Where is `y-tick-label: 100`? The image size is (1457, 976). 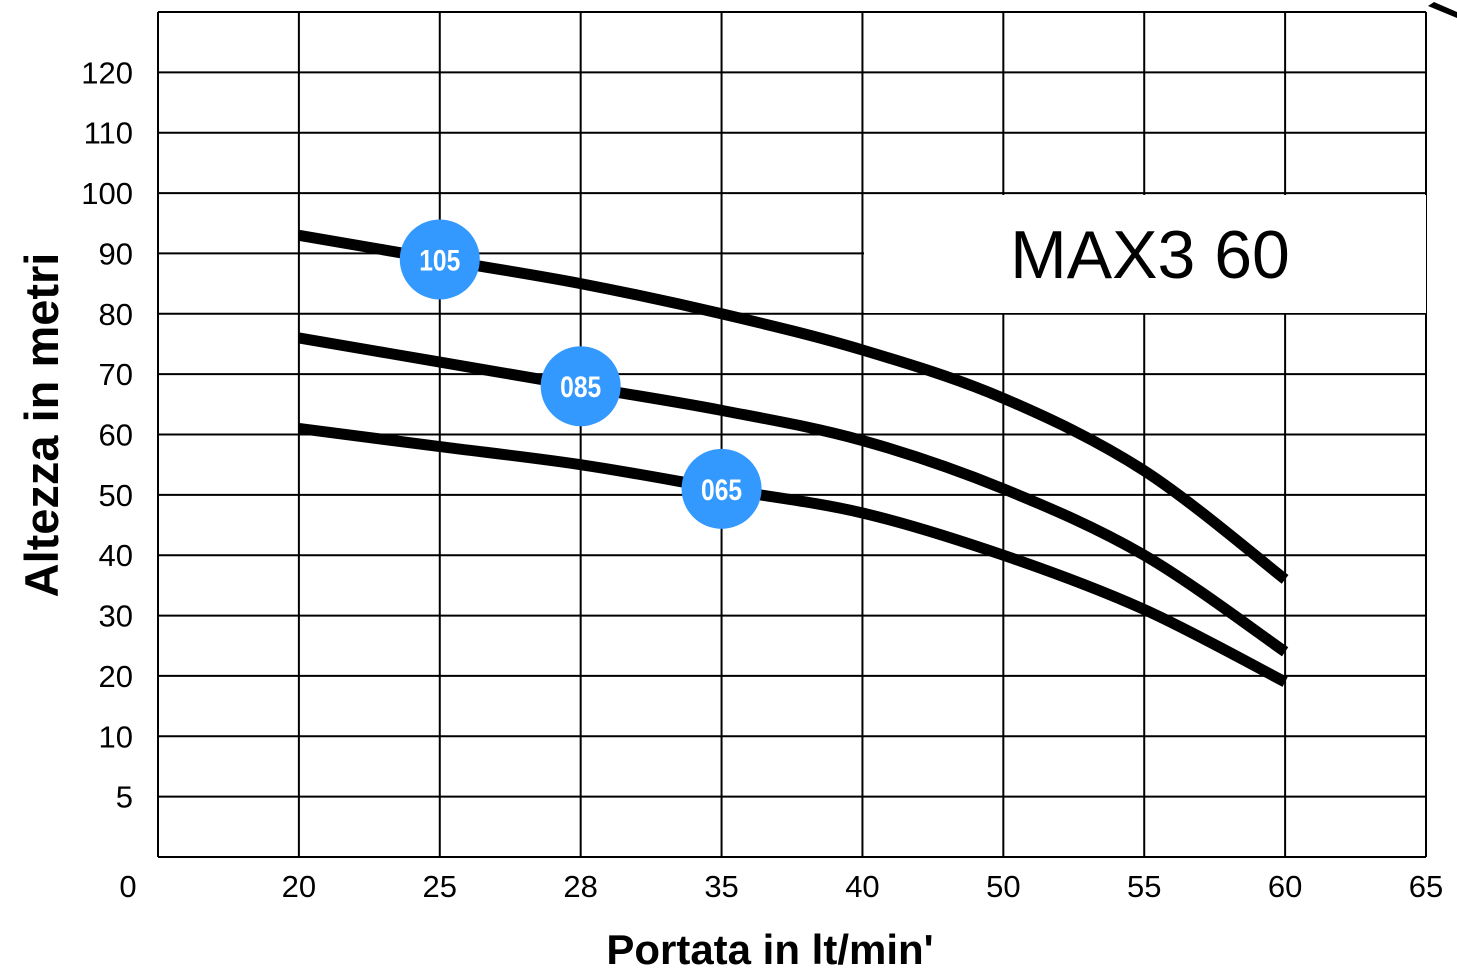 y-tick-label: 100 is located at coordinates (107, 193).